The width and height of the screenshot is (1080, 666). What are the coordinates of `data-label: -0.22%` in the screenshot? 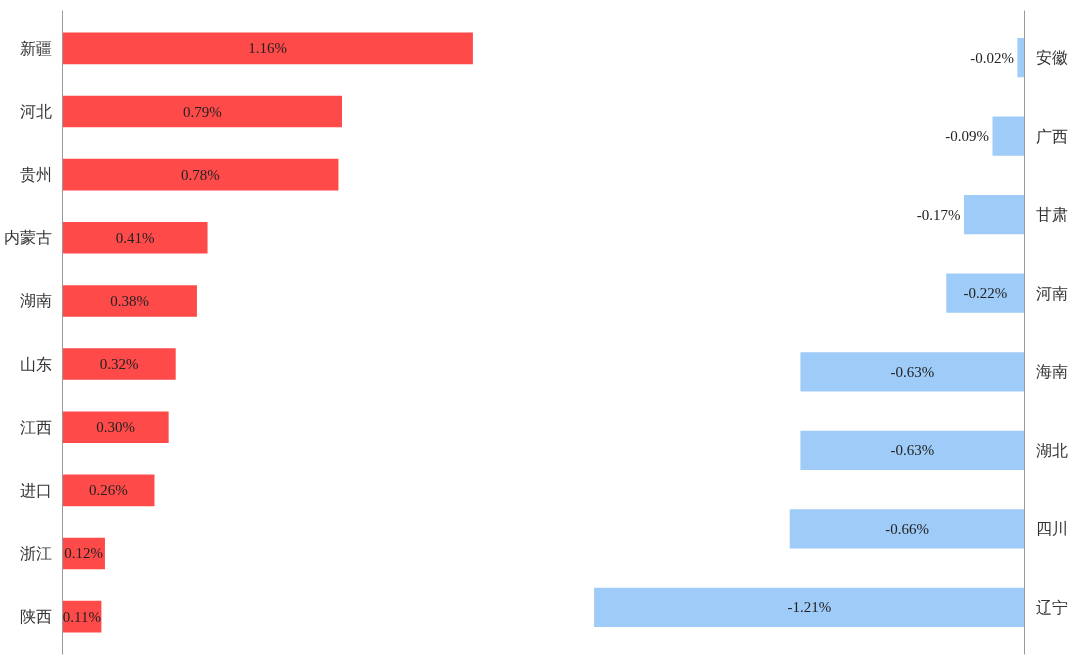 It's located at (985, 293).